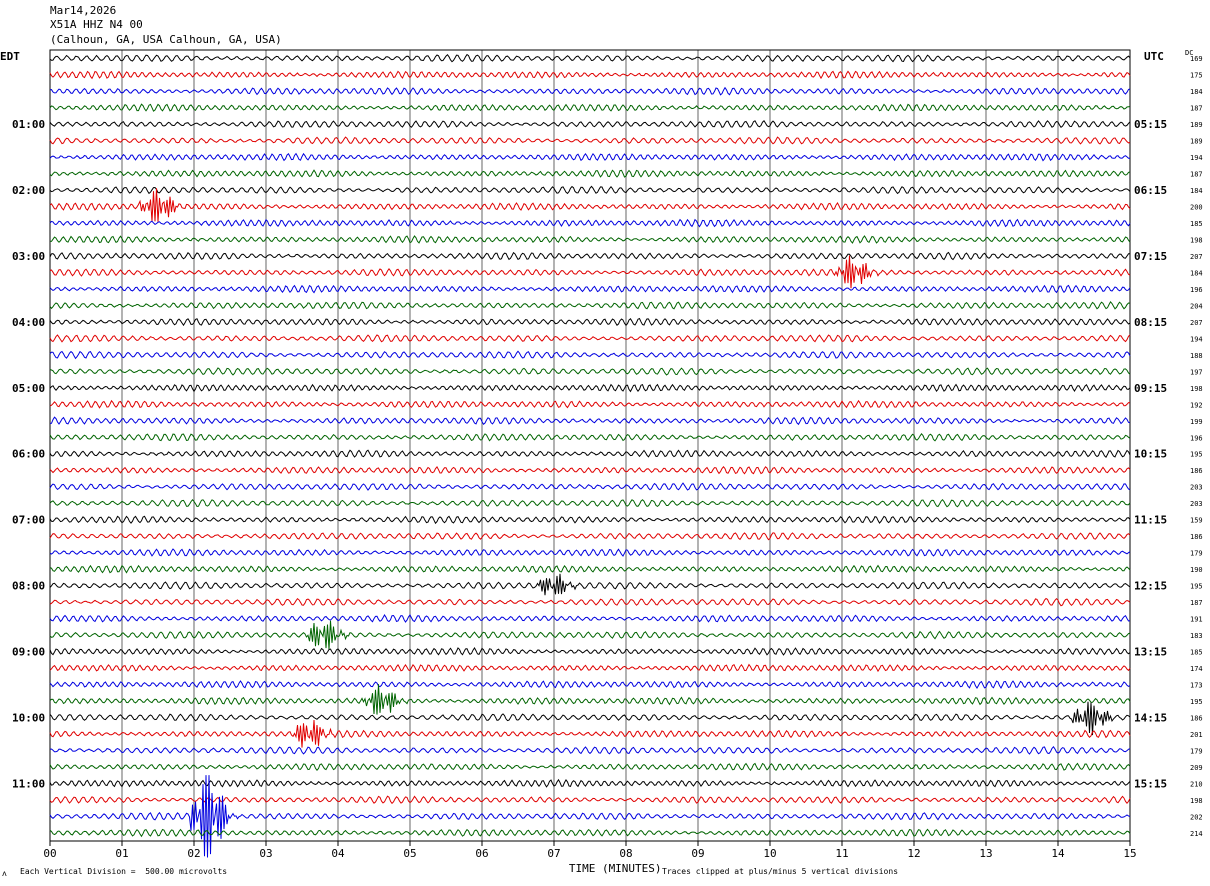 Image resolution: width=1210 pixels, height=886 pixels. Describe the element at coordinates (1196, 59) in the screenshot. I see `dc-offset-label: 169` at that location.